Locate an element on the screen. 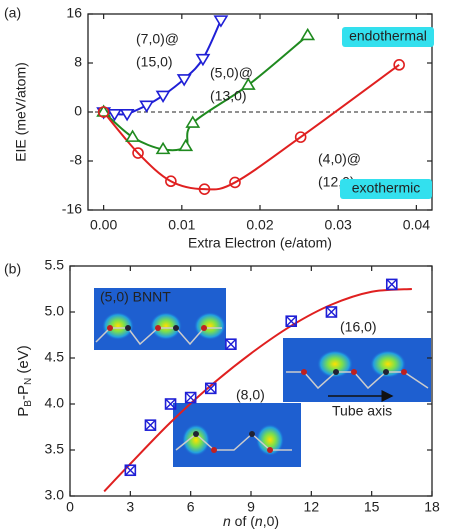 Image resolution: width=456 pixels, height=530 pixels. y-tick-label: 8 is located at coordinates (78, 62).